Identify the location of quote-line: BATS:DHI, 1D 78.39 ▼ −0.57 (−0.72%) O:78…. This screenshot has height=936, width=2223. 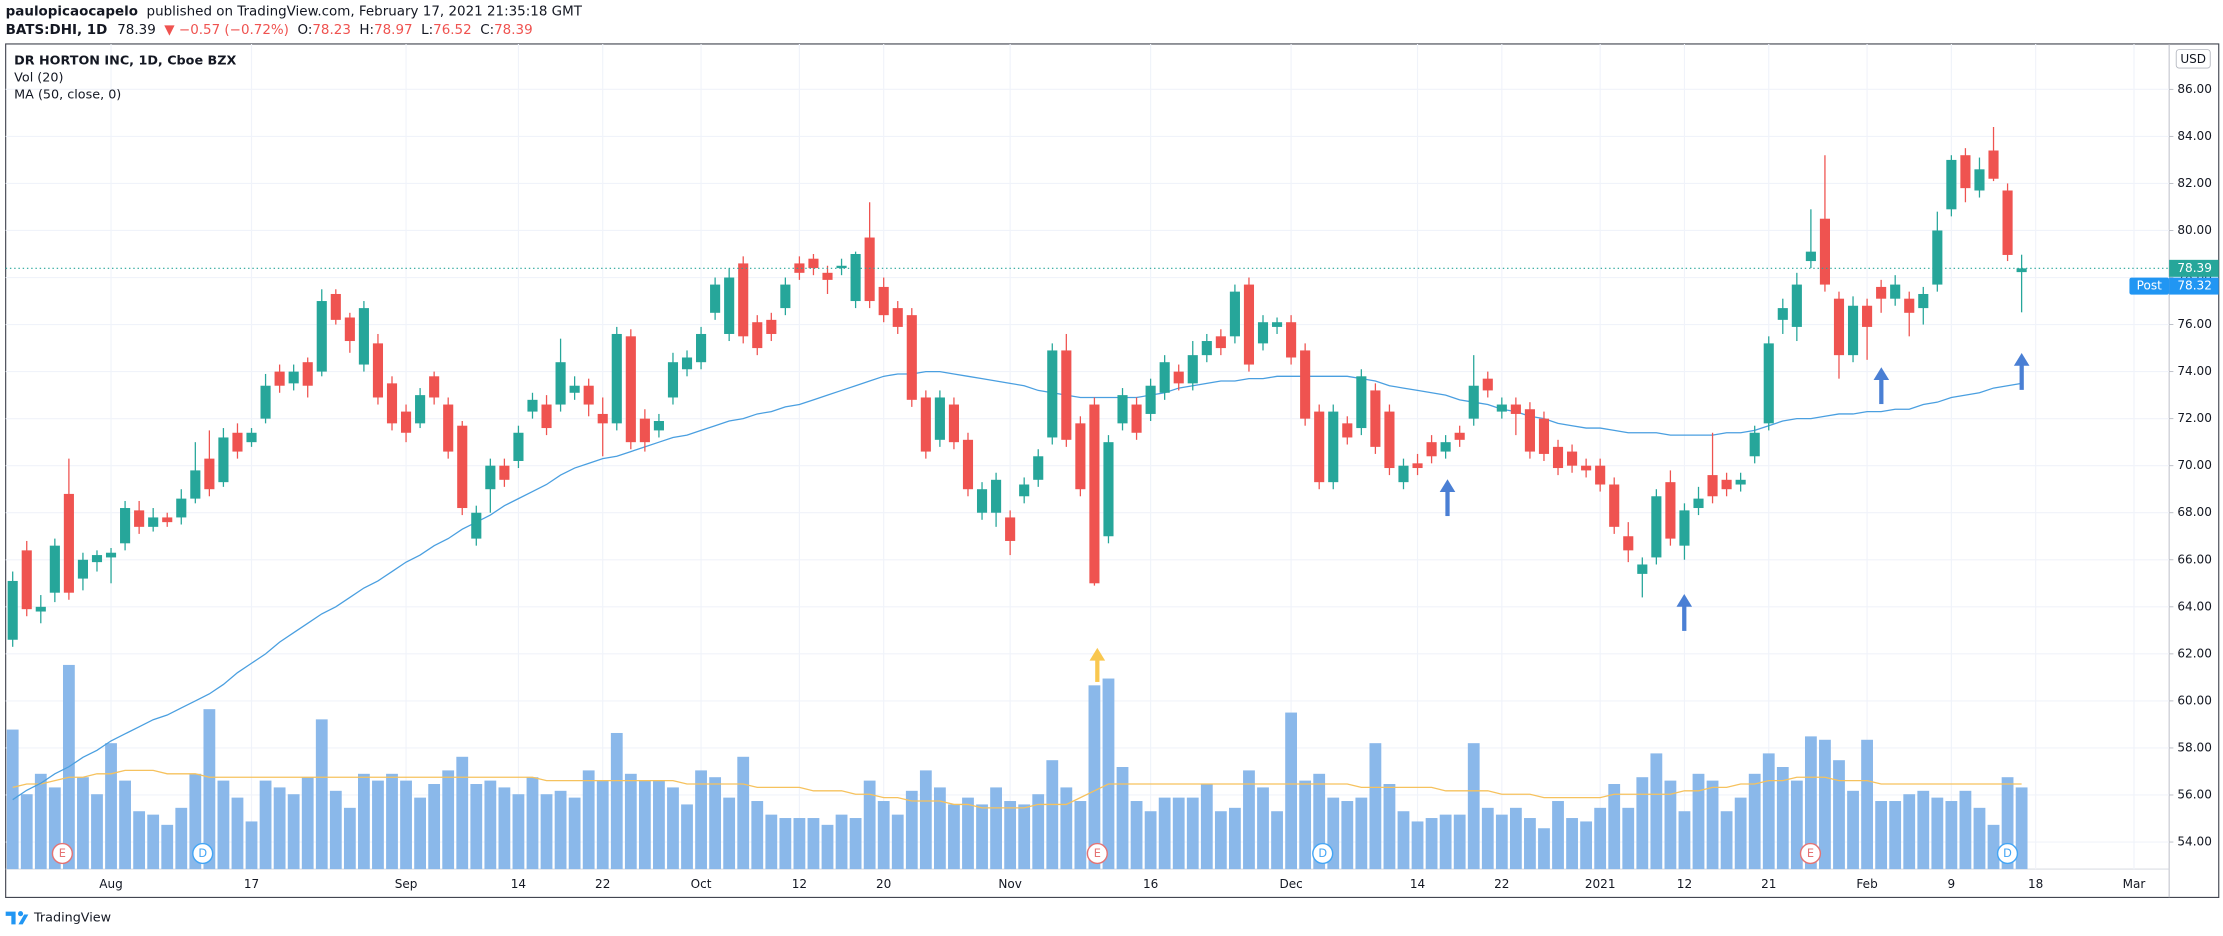
(269, 30).